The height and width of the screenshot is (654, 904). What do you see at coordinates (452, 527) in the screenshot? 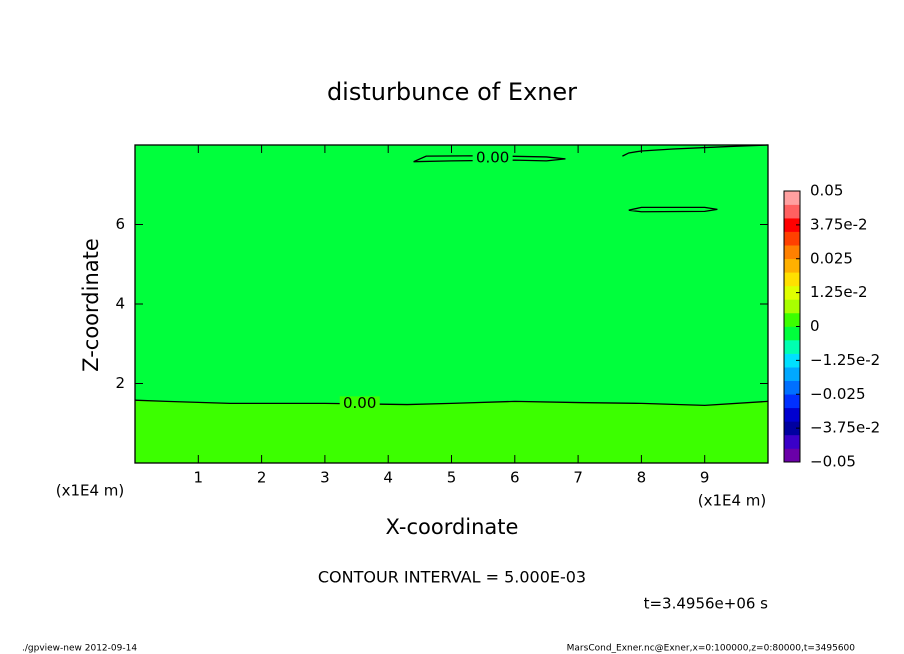
I see `x-axis-label: X-coordinate` at bounding box center [452, 527].